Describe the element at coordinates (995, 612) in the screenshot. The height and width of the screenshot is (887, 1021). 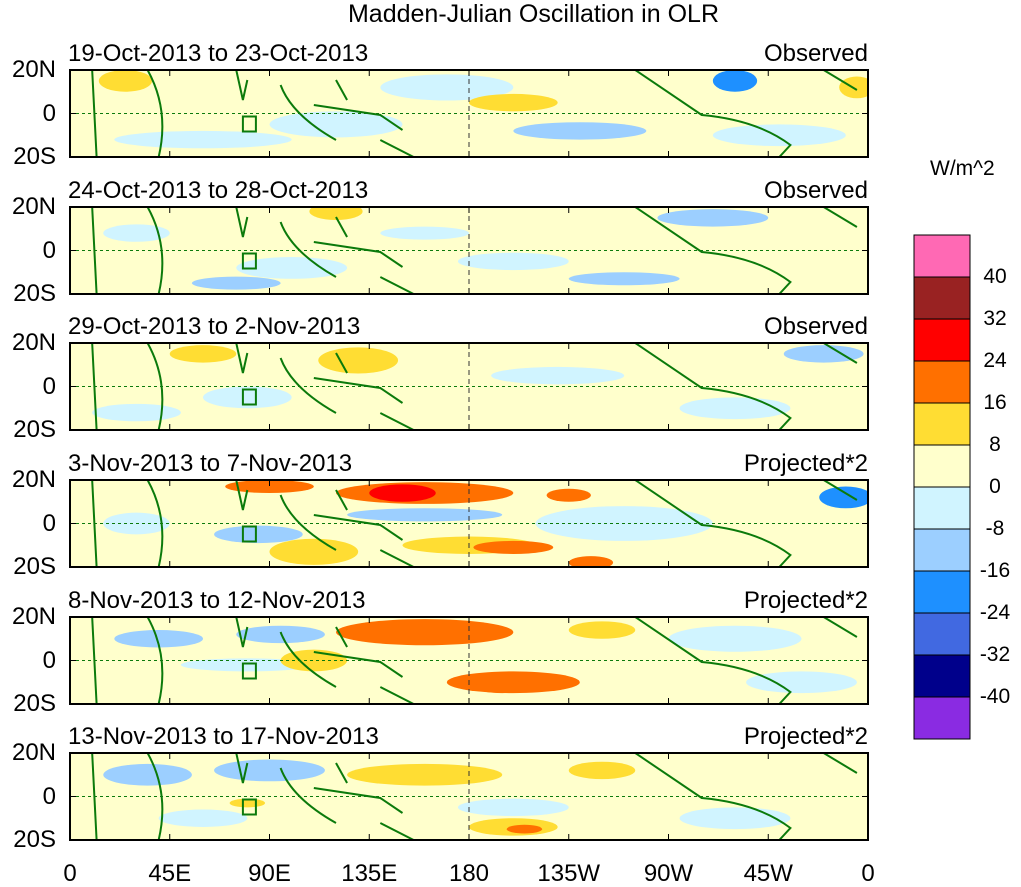
I see `colorbar-label: -24` at that location.